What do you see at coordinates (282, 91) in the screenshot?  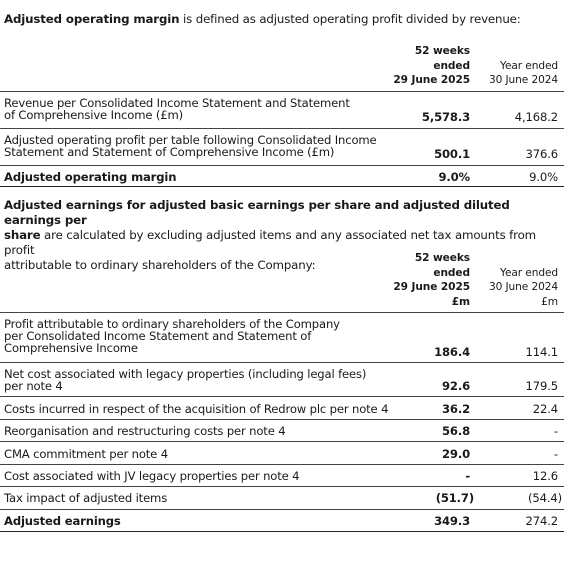 I see `t1-header-rule` at bounding box center [282, 91].